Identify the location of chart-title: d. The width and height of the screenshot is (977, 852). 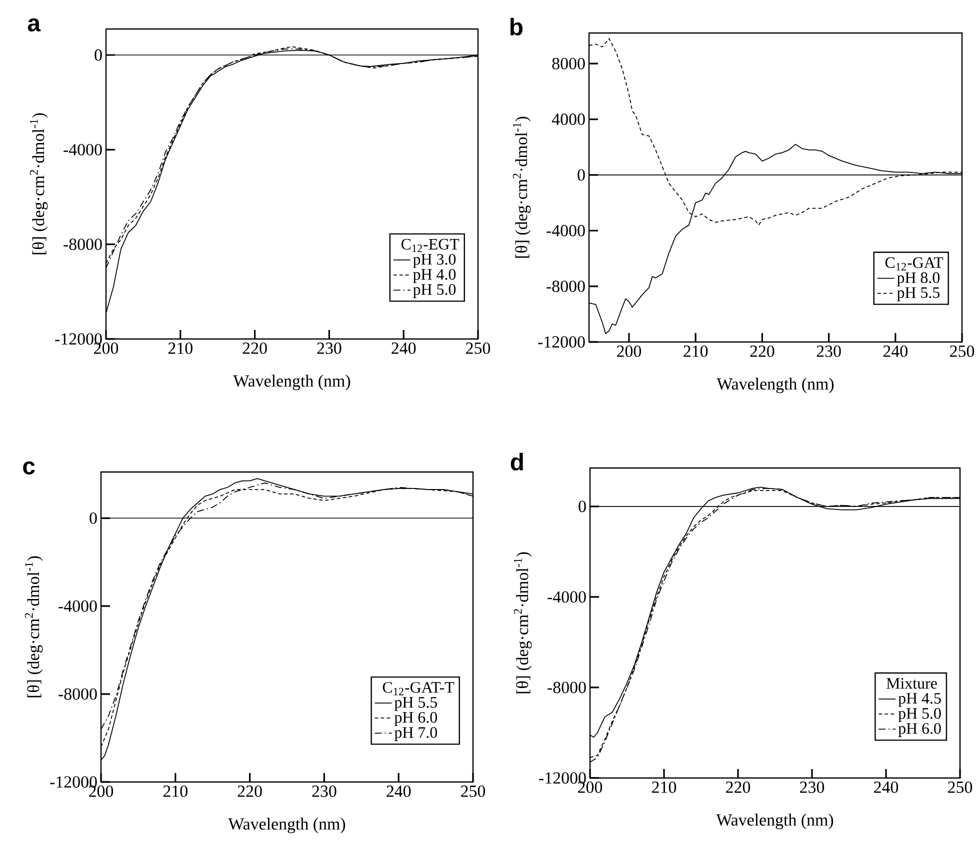
(516, 461).